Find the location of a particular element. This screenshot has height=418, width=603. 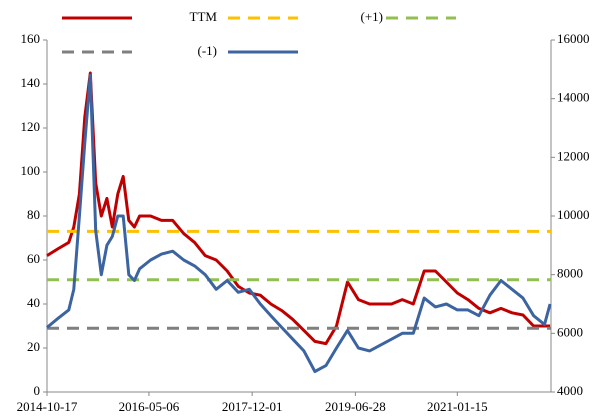

y2-tick-label: 4000 is located at coordinates (570, 390).